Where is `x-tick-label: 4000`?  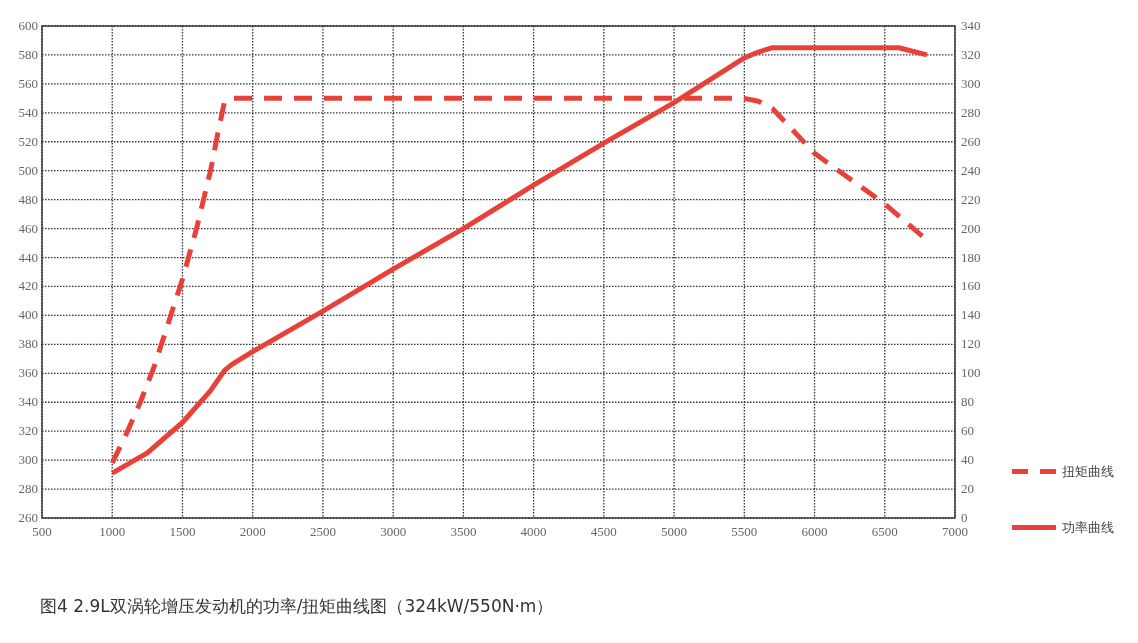
x-tick-label: 4000 is located at coordinates (533, 531).